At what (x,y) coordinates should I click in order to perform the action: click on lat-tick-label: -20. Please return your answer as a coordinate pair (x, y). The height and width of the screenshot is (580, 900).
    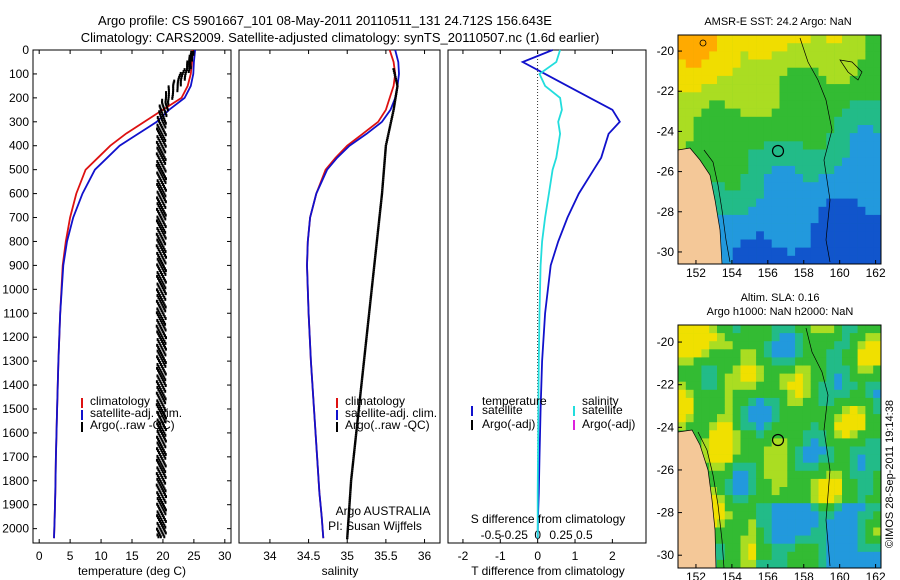
    Looking at the image, I should click on (666, 342).